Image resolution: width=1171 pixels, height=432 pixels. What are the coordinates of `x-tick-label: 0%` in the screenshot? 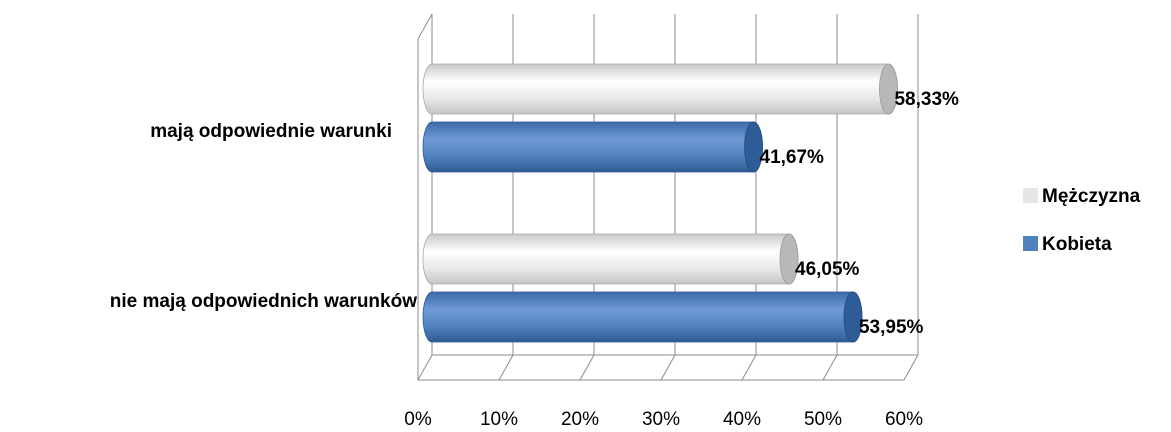 It's located at (418, 419).